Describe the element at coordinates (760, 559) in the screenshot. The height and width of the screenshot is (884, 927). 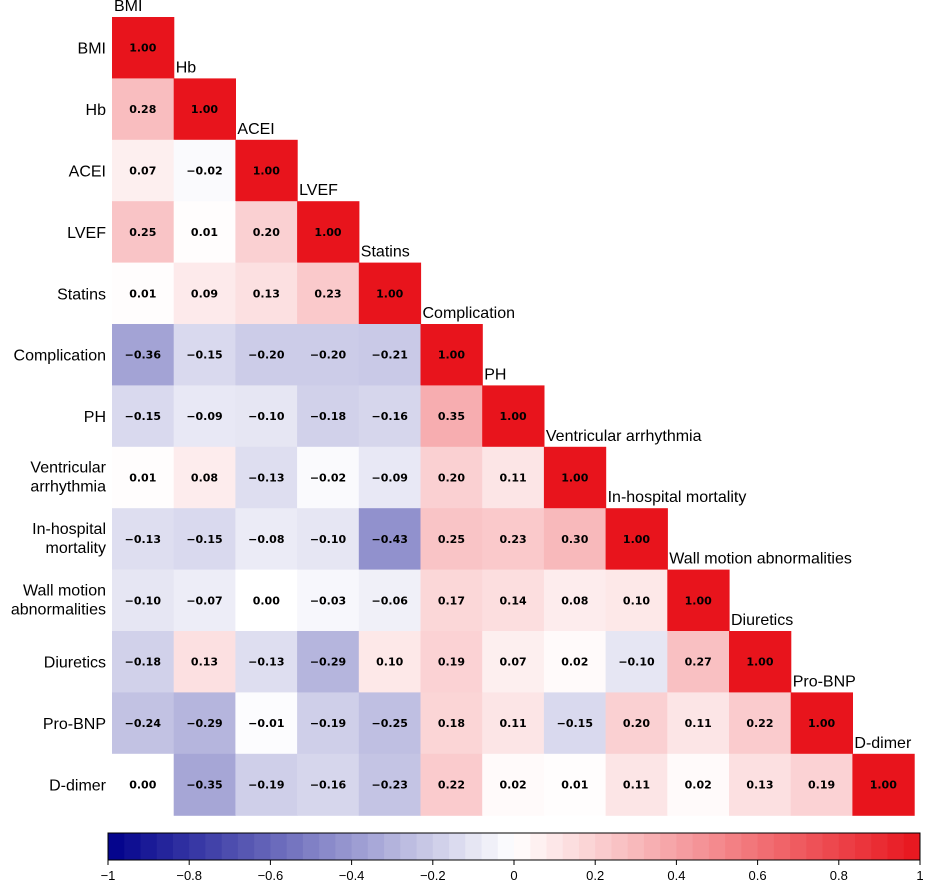
I see `column-label: Wall motion abnormalities` at that location.